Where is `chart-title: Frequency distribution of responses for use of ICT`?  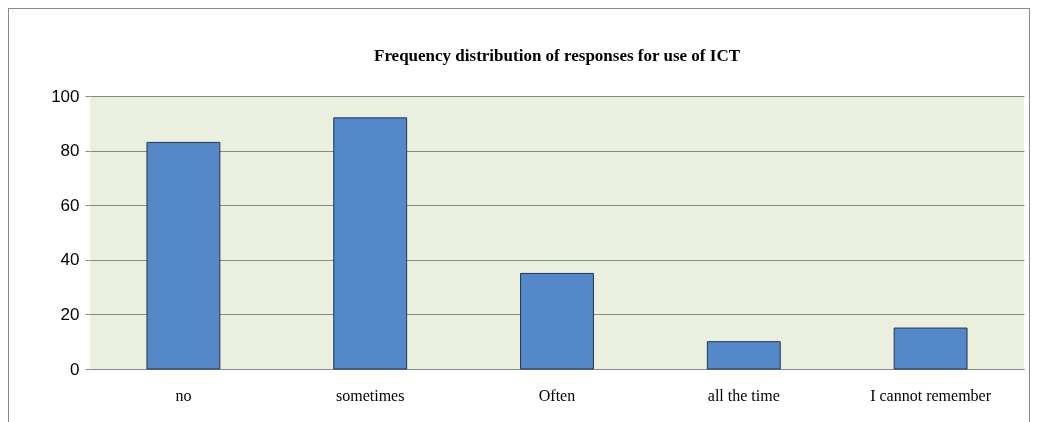 chart-title: Frequency distribution of responses for use of ICT is located at coordinates (557, 55).